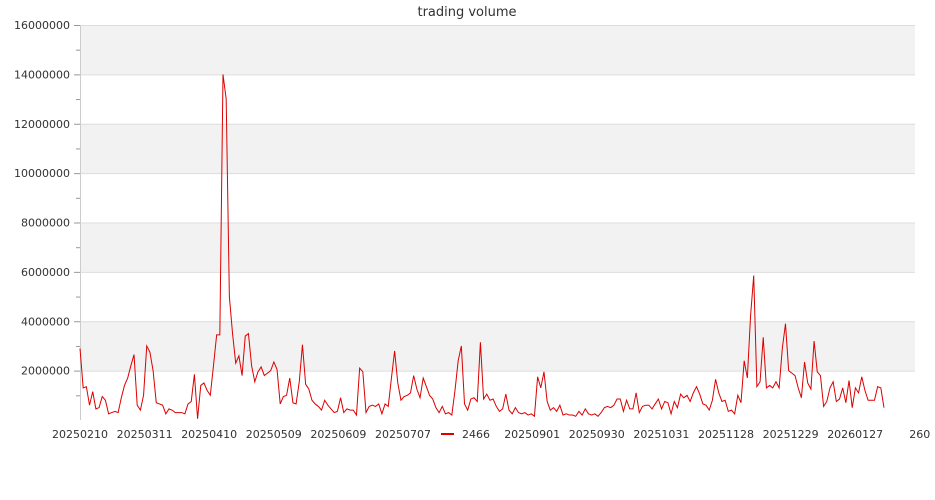 The width and height of the screenshot is (935, 500). I want to click on y-tick-label: 8000000, so click(45, 223).